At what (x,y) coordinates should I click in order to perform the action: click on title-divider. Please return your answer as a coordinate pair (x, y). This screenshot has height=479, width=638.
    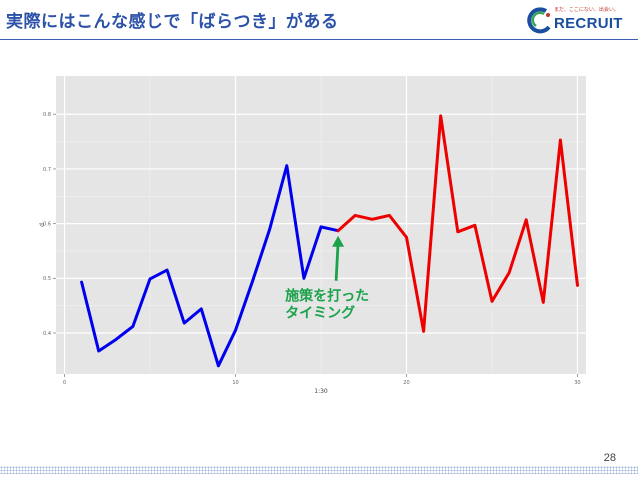
    Looking at the image, I should click on (319, 39).